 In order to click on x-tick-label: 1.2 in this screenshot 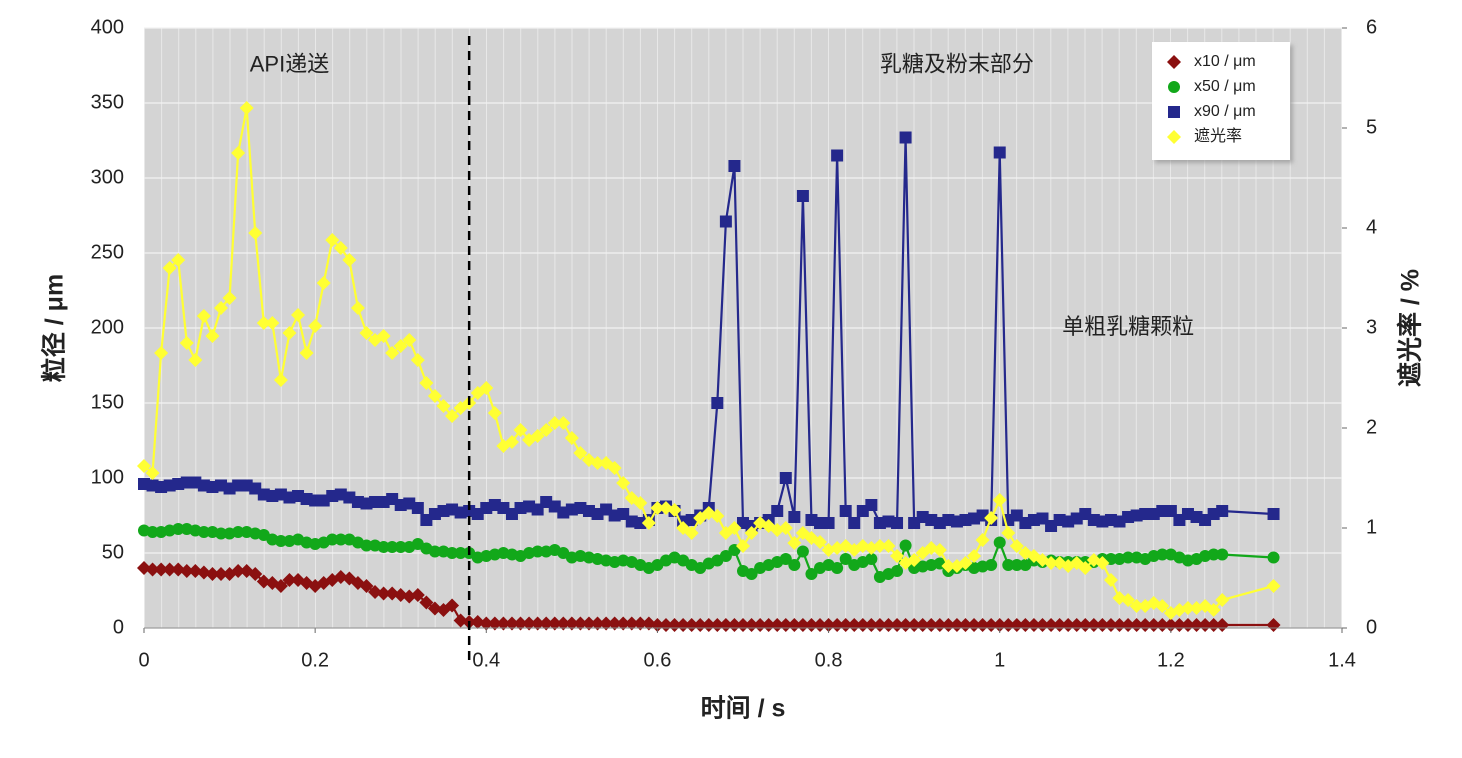, I will do `click(1171, 660)`.